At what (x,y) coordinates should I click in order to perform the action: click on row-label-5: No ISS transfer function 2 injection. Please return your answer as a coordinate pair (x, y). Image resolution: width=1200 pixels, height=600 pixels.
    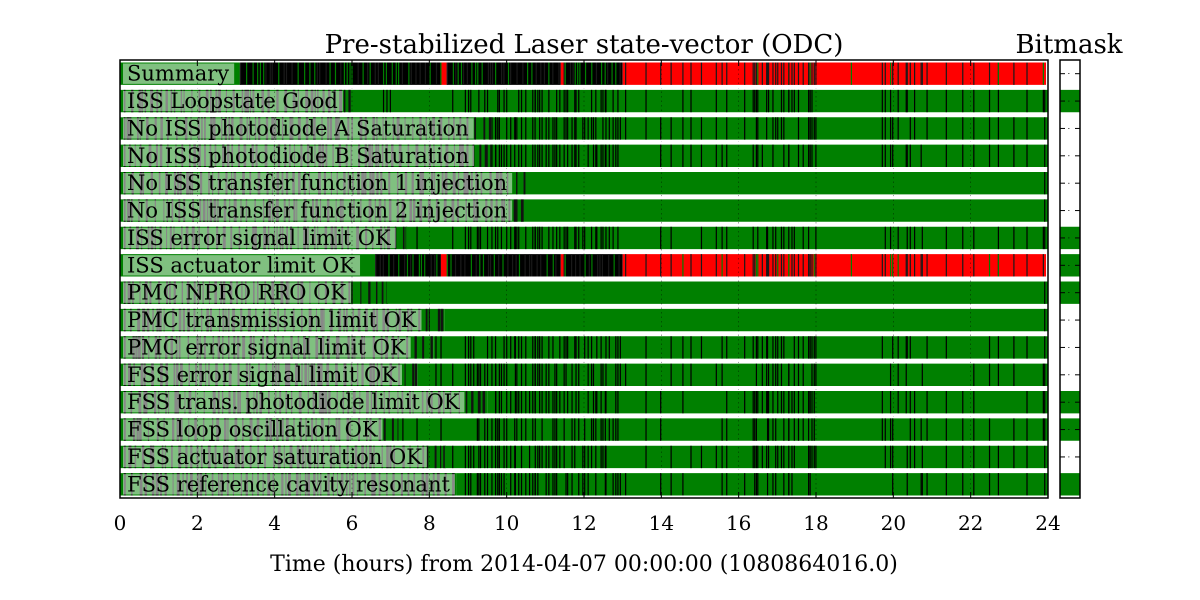
    Looking at the image, I should click on (318, 211).